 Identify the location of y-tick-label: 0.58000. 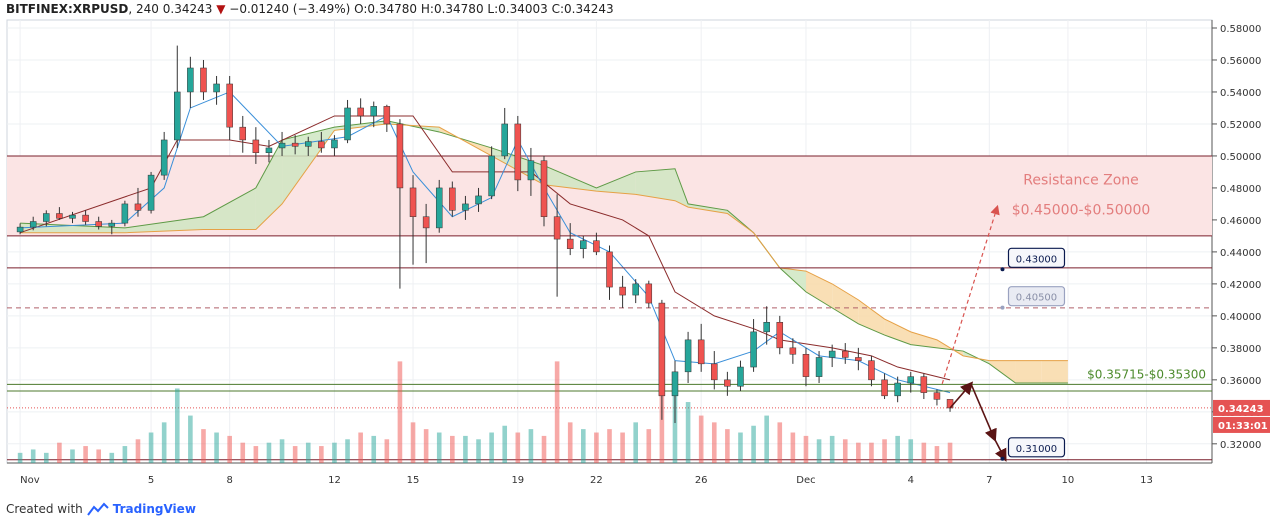
(1240, 29).